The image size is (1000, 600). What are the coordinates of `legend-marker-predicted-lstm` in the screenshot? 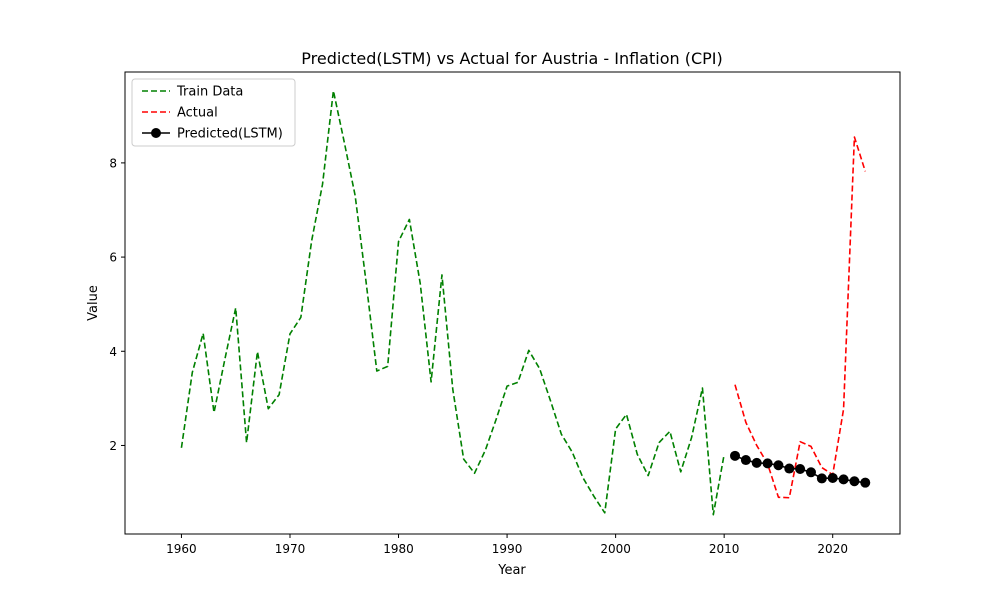 It's located at (156, 133).